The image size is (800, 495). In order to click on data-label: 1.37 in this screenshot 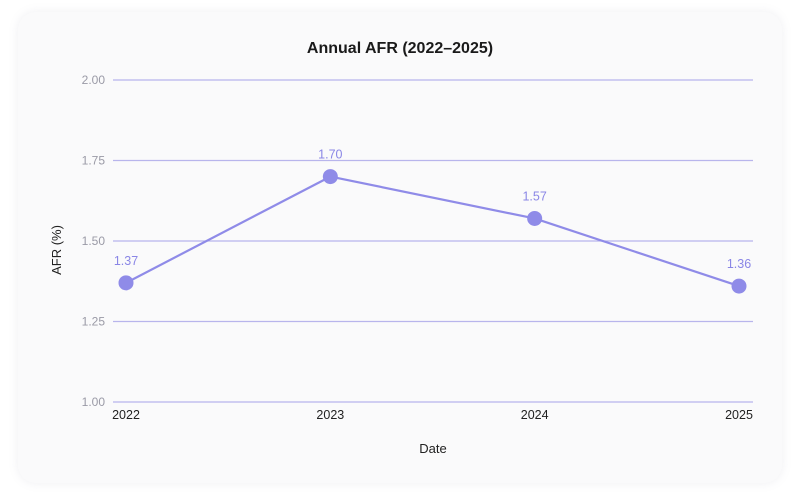, I will do `click(126, 261)`.